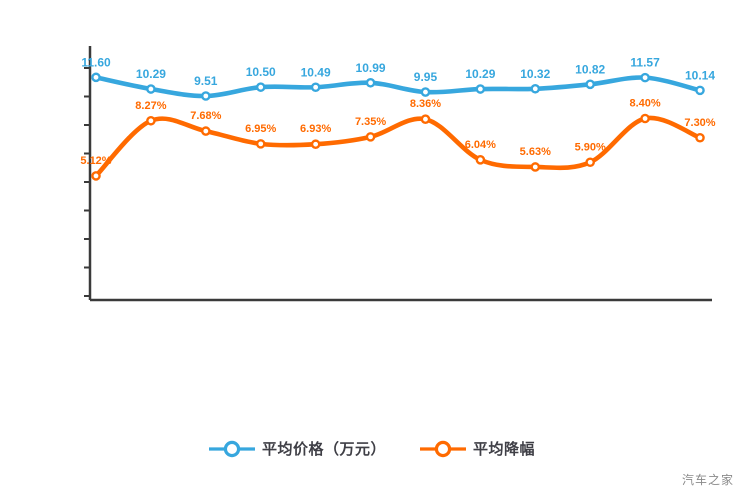 This screenshot has width=744, height=496. Describe the element at coordinates (644, 104) in the screenshot. I see `data-point-label: 8.40%` at that location.